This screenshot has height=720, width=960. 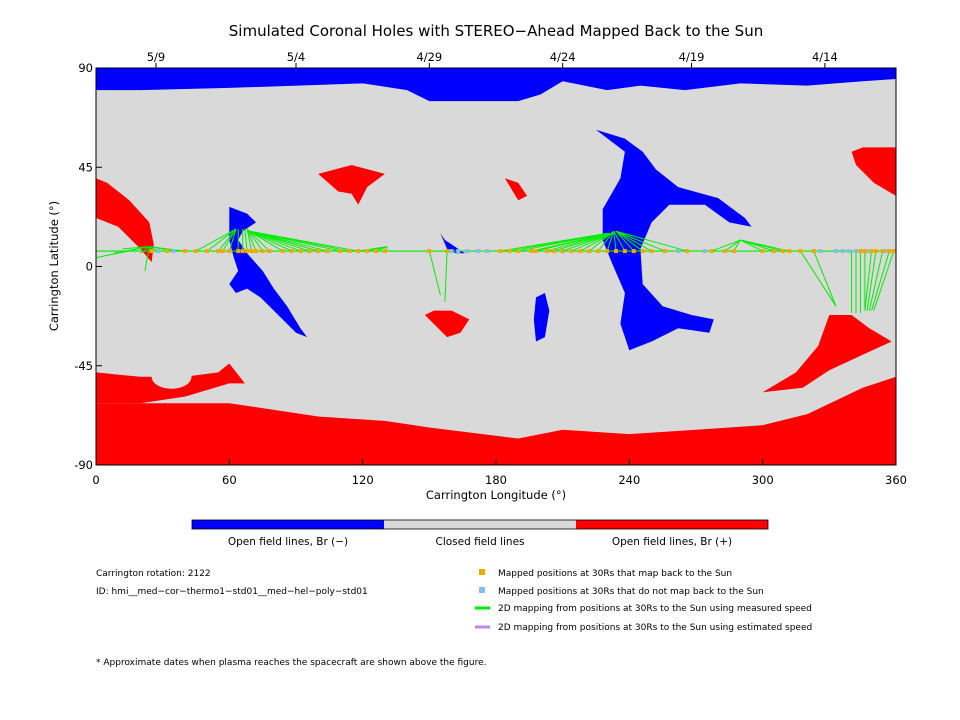 I want to click on top-tick-label: 5/4, so click(x=296, y=57).